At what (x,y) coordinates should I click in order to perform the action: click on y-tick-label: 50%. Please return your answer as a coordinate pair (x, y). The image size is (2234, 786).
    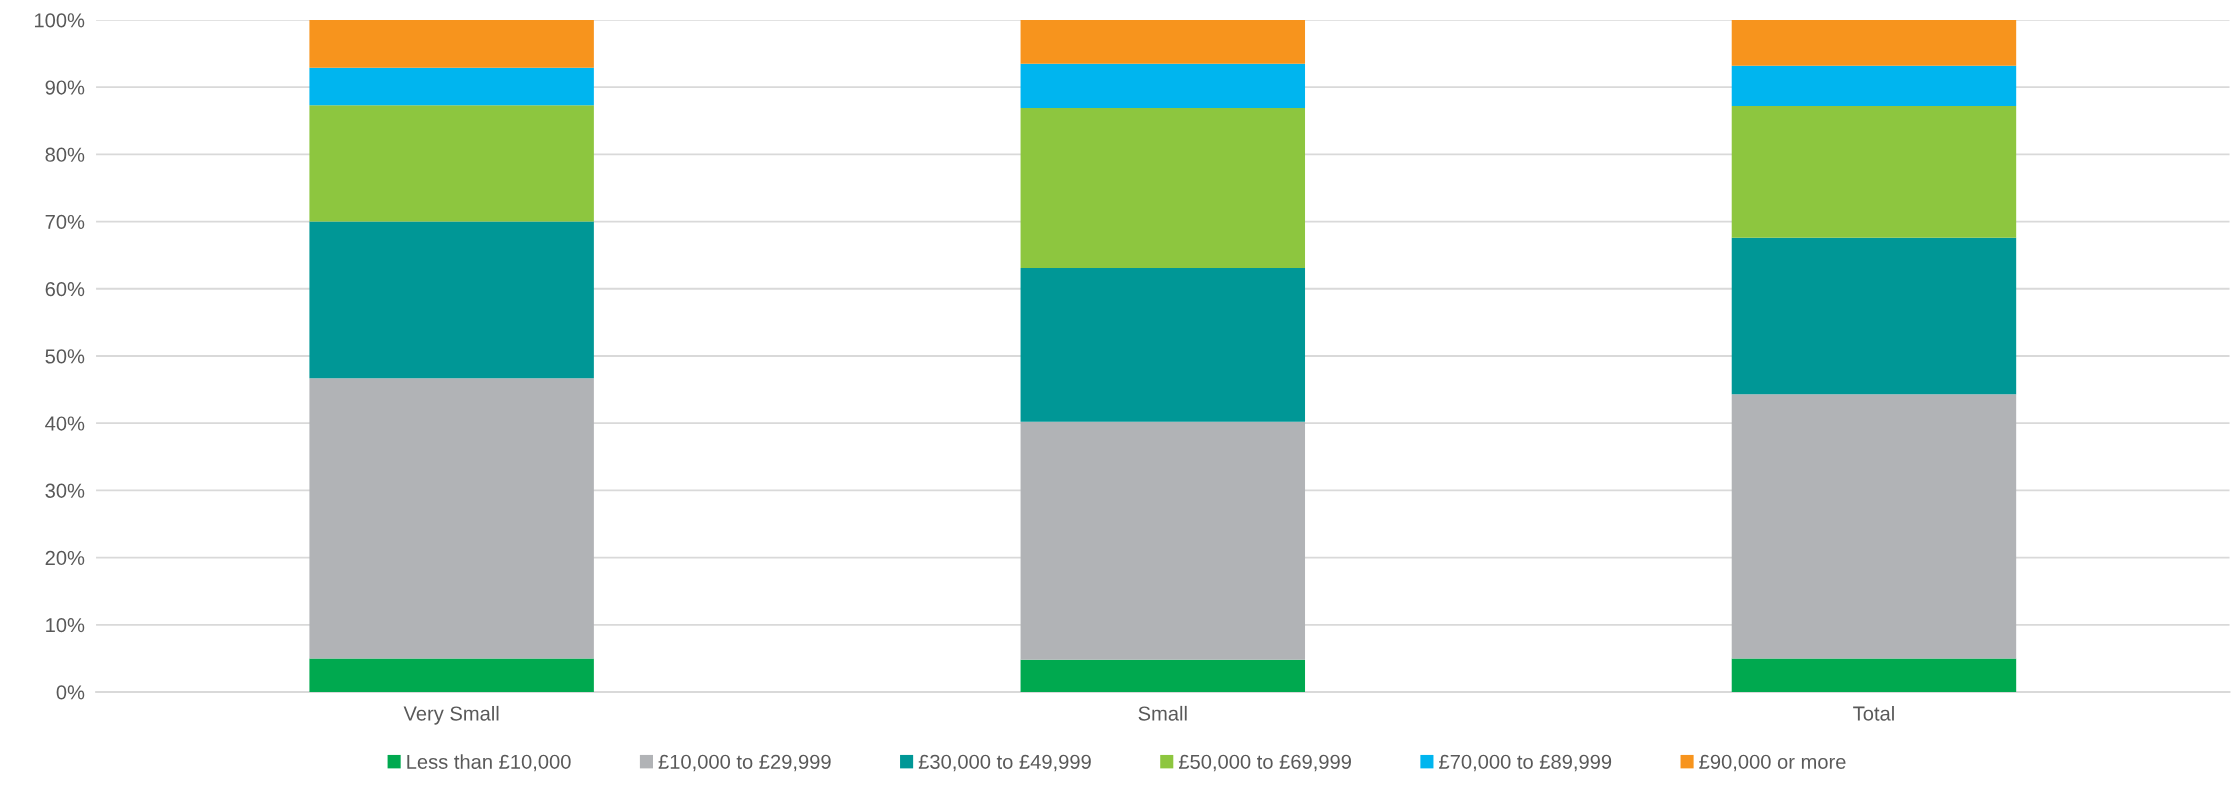
    Looking at the image, I should click on (65, 356).